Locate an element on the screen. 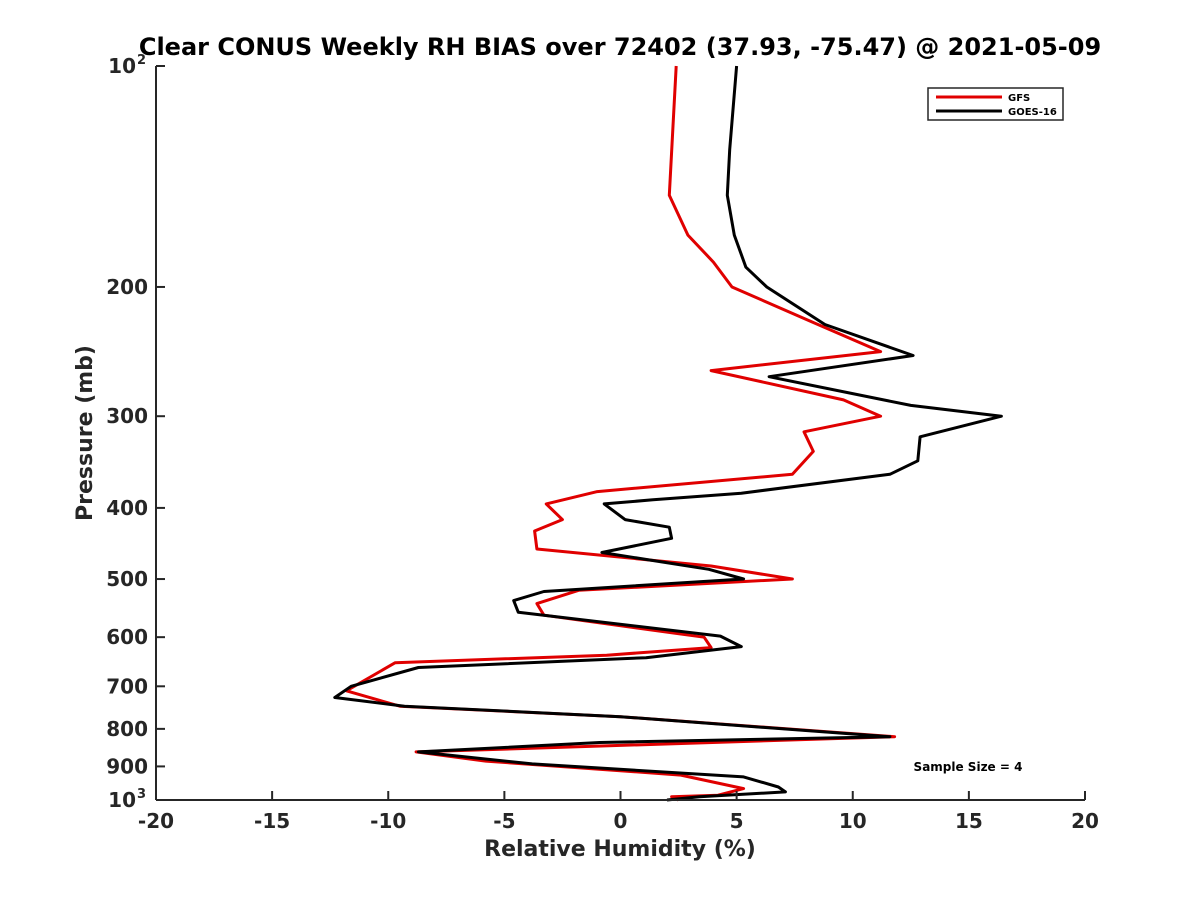 The height and width of the screenshot is (900, 1200). x-tick-label: -10 is located at coordinates (388, 821).